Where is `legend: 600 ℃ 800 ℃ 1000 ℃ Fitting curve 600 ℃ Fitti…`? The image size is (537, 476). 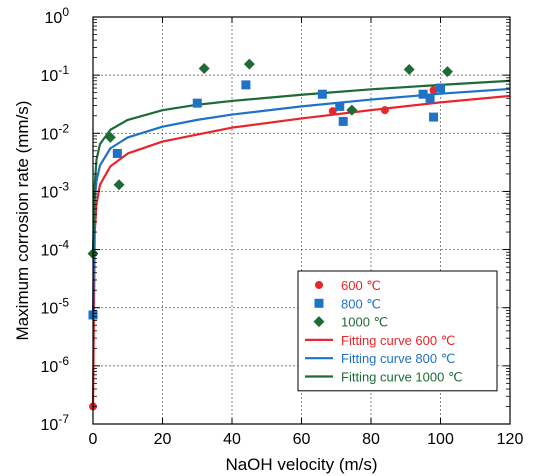
legend: 600 ℃ 800 ℃ 1000 ℃ Fitting curve 600 ℃ Fitti… is located at coordinates (397, 331).